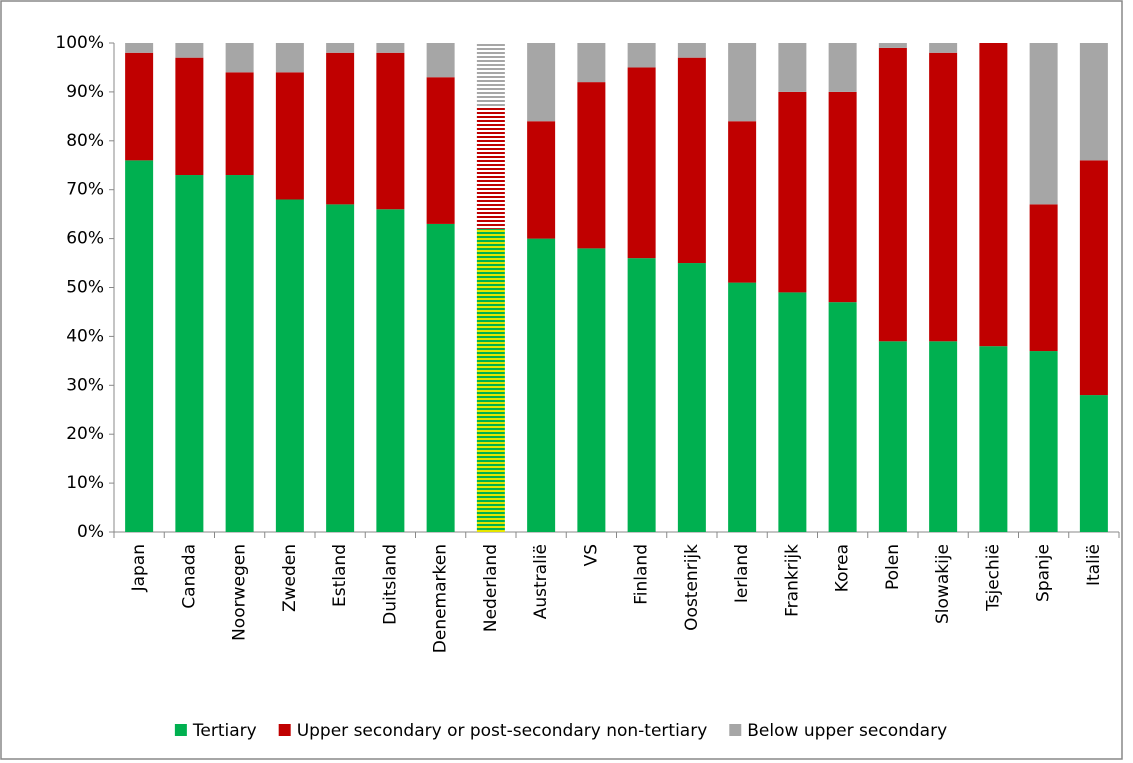 The width and height of the screenshot is (1133, 763). Describe the element at coordinates (85, 288) in the screenshot. I see `y-tick-label: 50%` at that location.